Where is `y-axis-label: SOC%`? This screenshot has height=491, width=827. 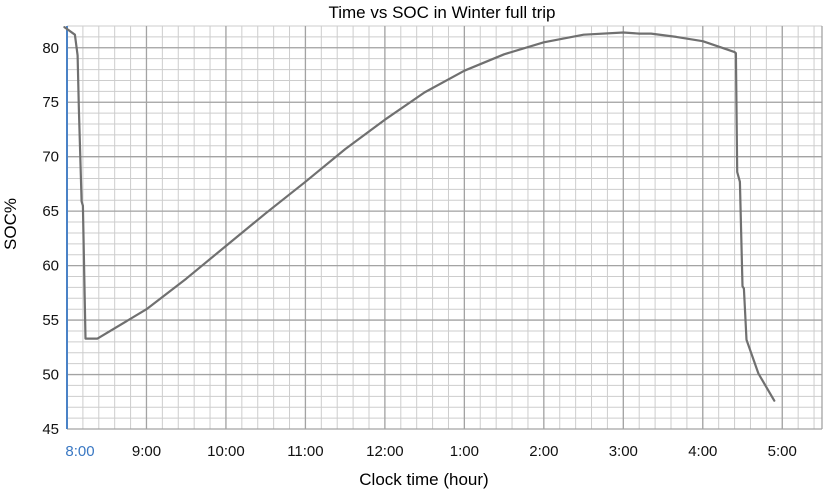 y-axis-label: SOC% is located at coordinates (10, 224).